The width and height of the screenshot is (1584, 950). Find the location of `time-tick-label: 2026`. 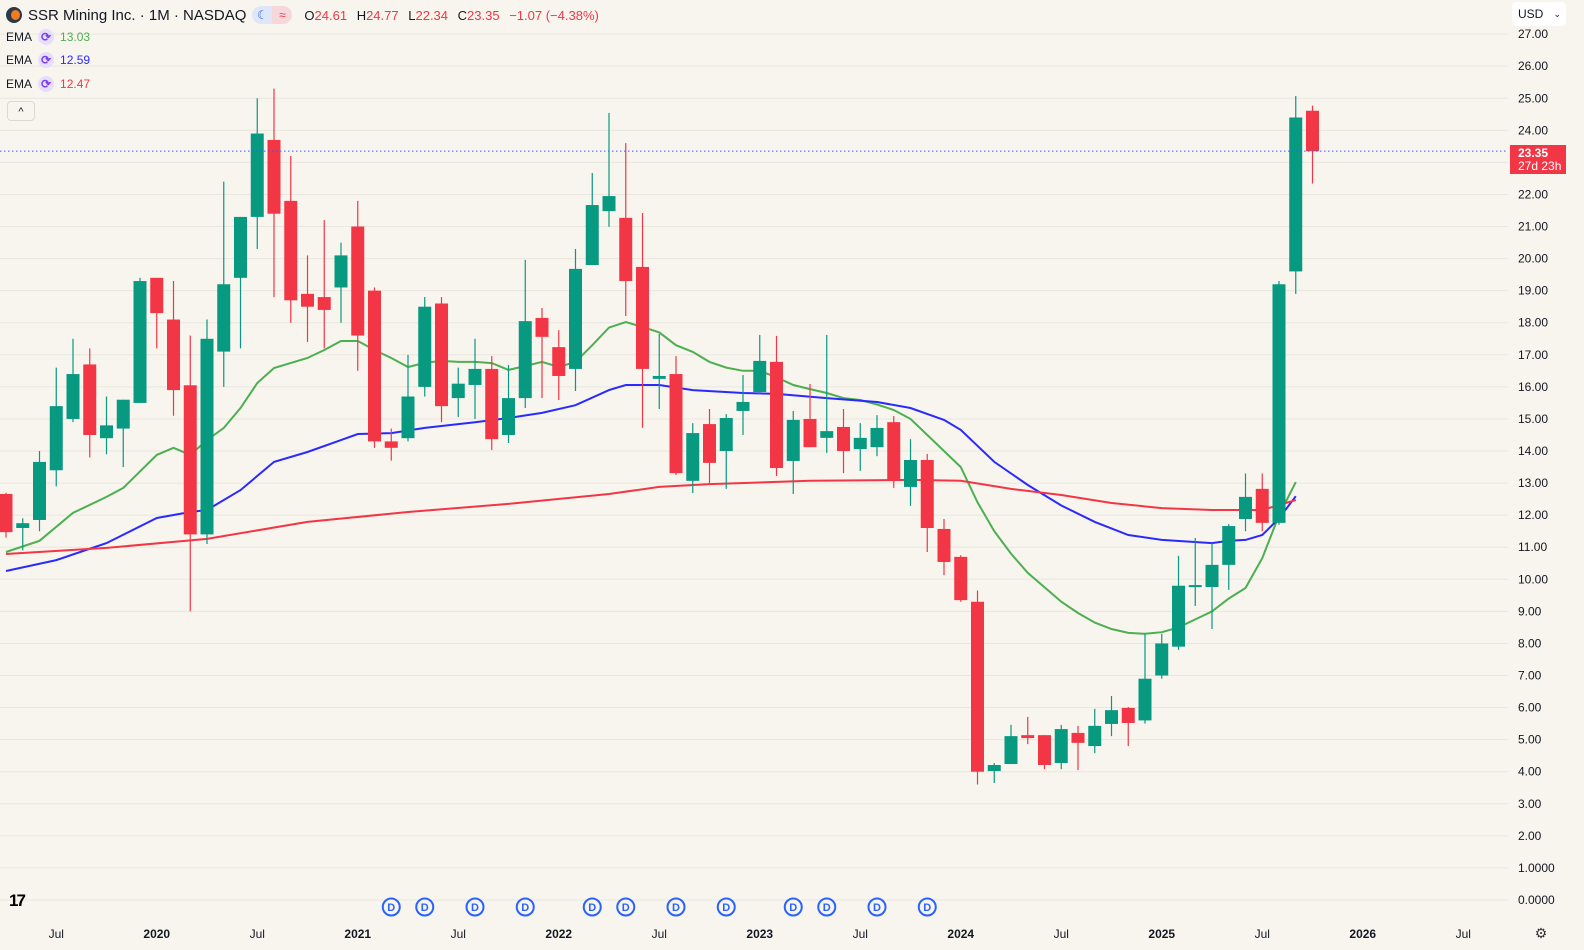

time-tick-label: 2026 is located at coordinates (1362, 934).